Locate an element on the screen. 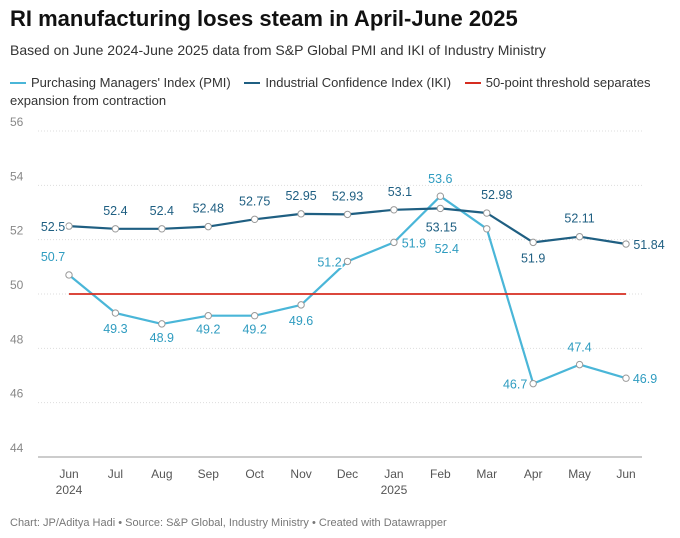 This screenshot has height=538, width=680. legend-item-pmi: Purchasing Managers' Index (PMI) is located at coordinates (120, 82).